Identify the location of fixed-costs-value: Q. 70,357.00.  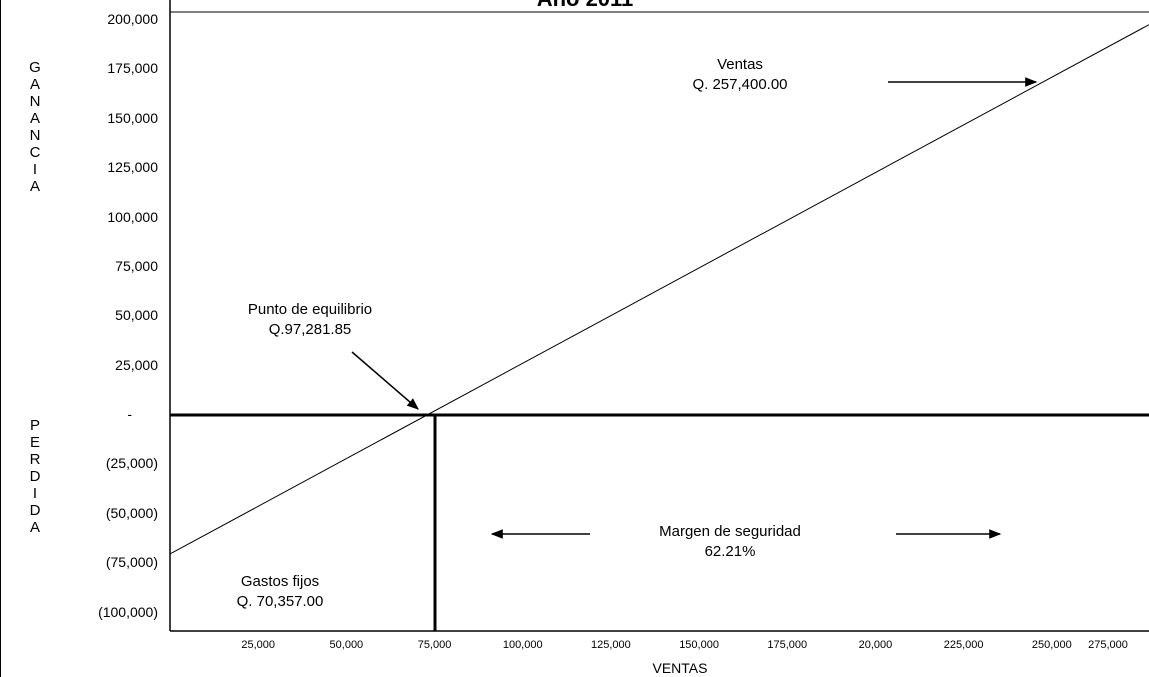
(280, 601).